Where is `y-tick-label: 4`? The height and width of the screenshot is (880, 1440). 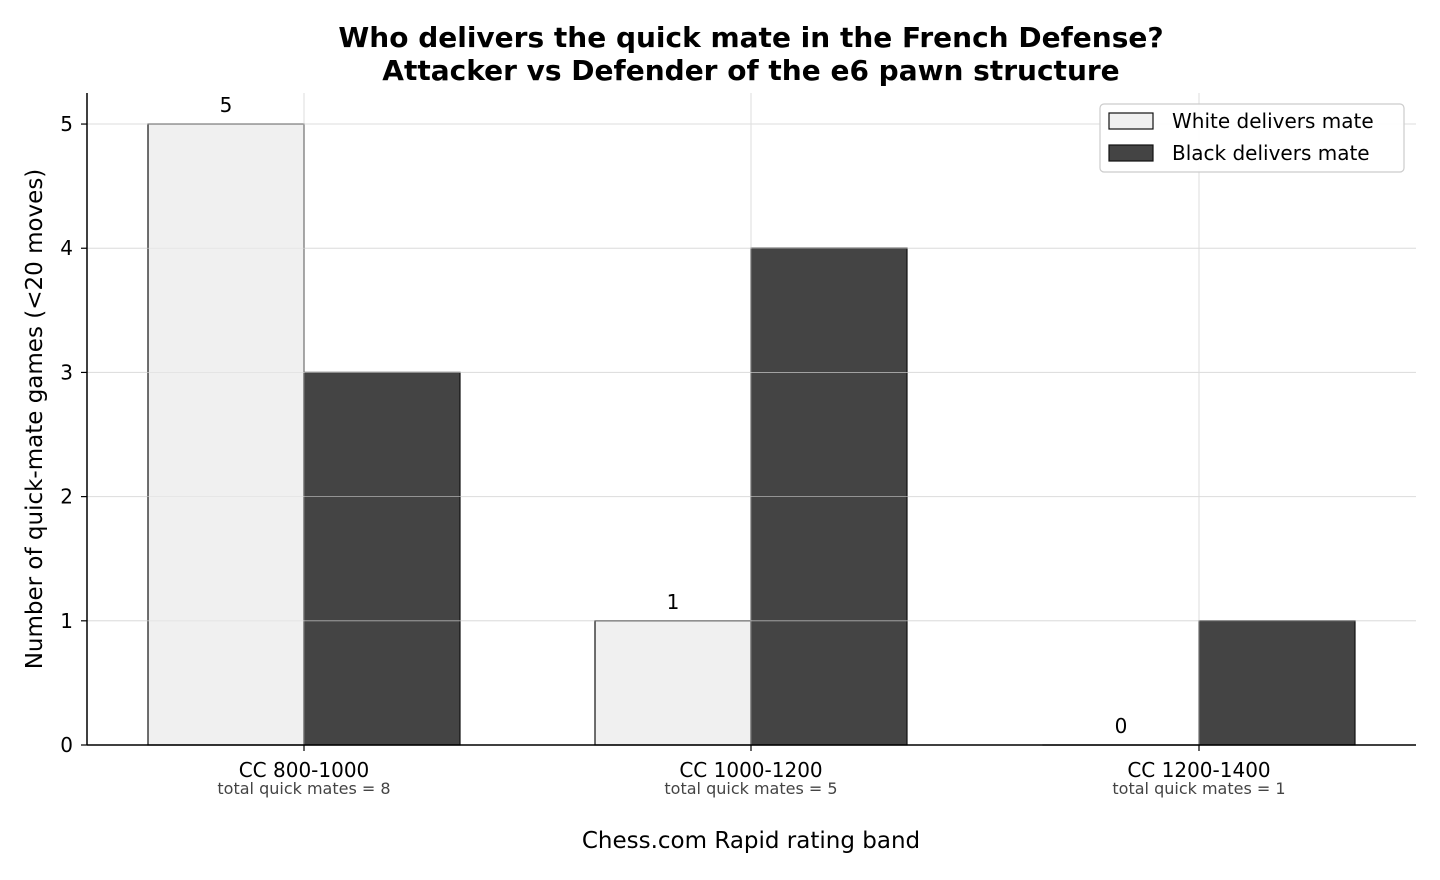
y-tick-label: 4 is located at coordinates (66, 248).